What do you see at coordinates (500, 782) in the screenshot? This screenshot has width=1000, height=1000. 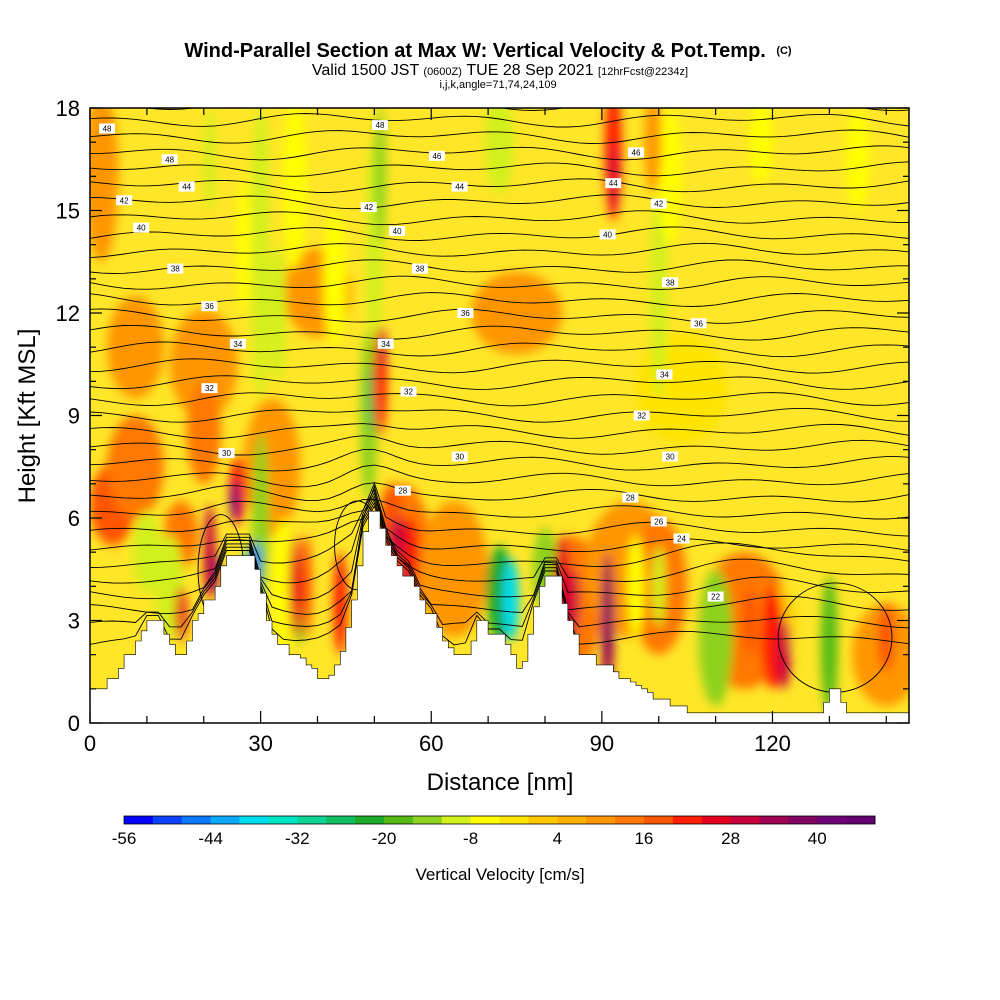 I see `x-axis-label: Distance [nm]` at bounding box center [500, 782].